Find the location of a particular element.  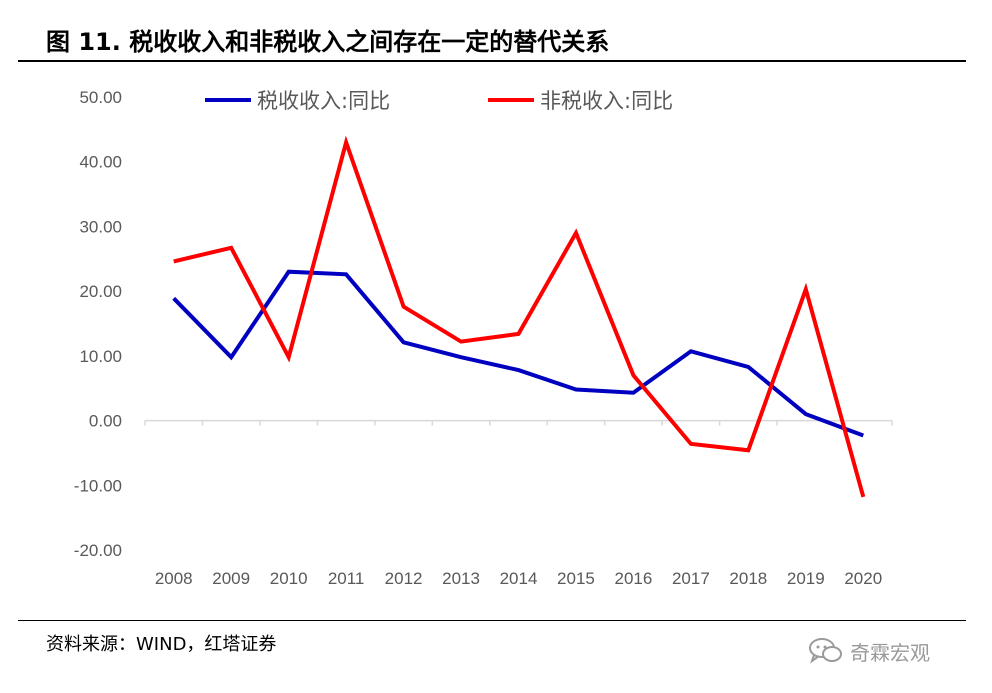

x-tick-label: 2009 is located at coordinates (231, 578).